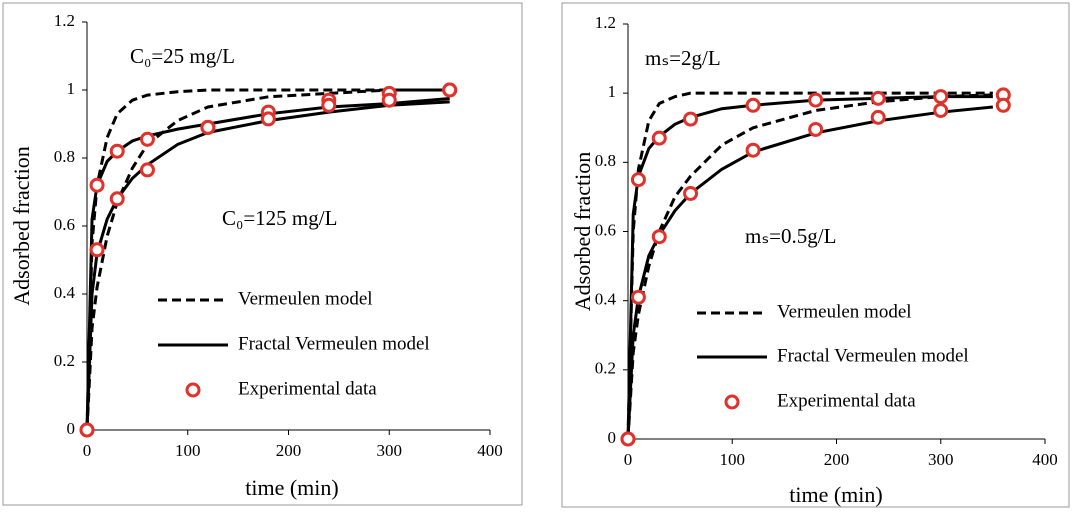 This screenshot has height=512, width=1073. What do you see at coordinates (790, 236) in the screenshot?
I see `annotation: mₛ=0.5g/L` at bounding box center [790, 236].